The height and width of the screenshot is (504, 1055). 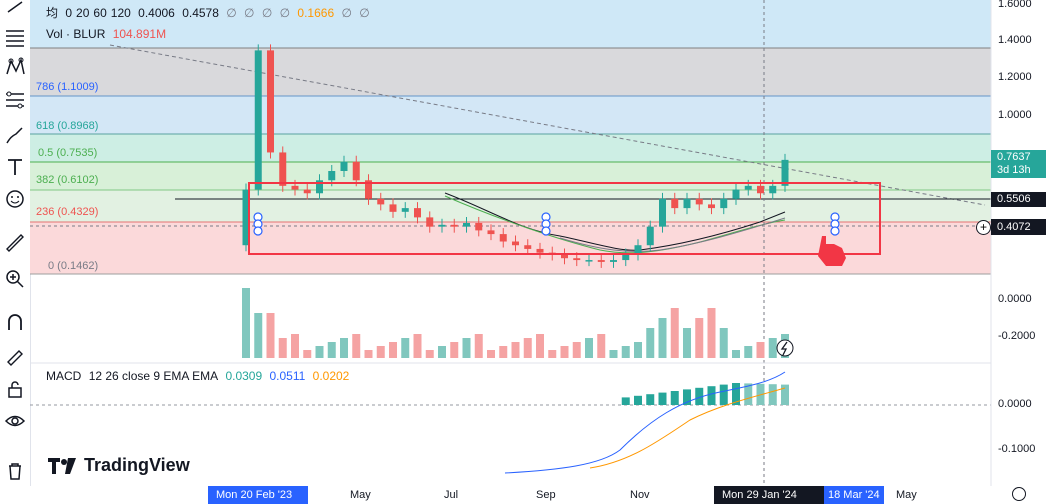 What do you see at coordinates (100, 13) in the screenshot?
I see `ma-val-1: 60` at bounding box center [100, 13].